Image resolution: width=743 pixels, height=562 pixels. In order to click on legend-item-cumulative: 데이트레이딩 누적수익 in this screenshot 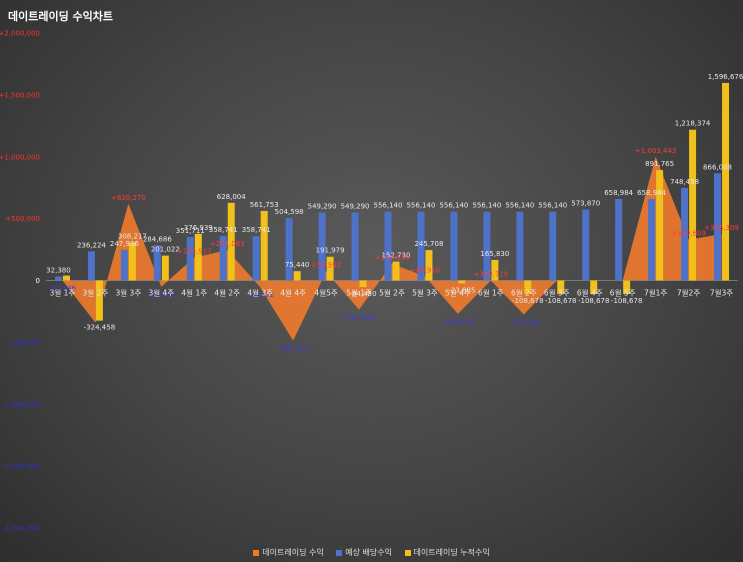, I will do `click(447, 552)`.